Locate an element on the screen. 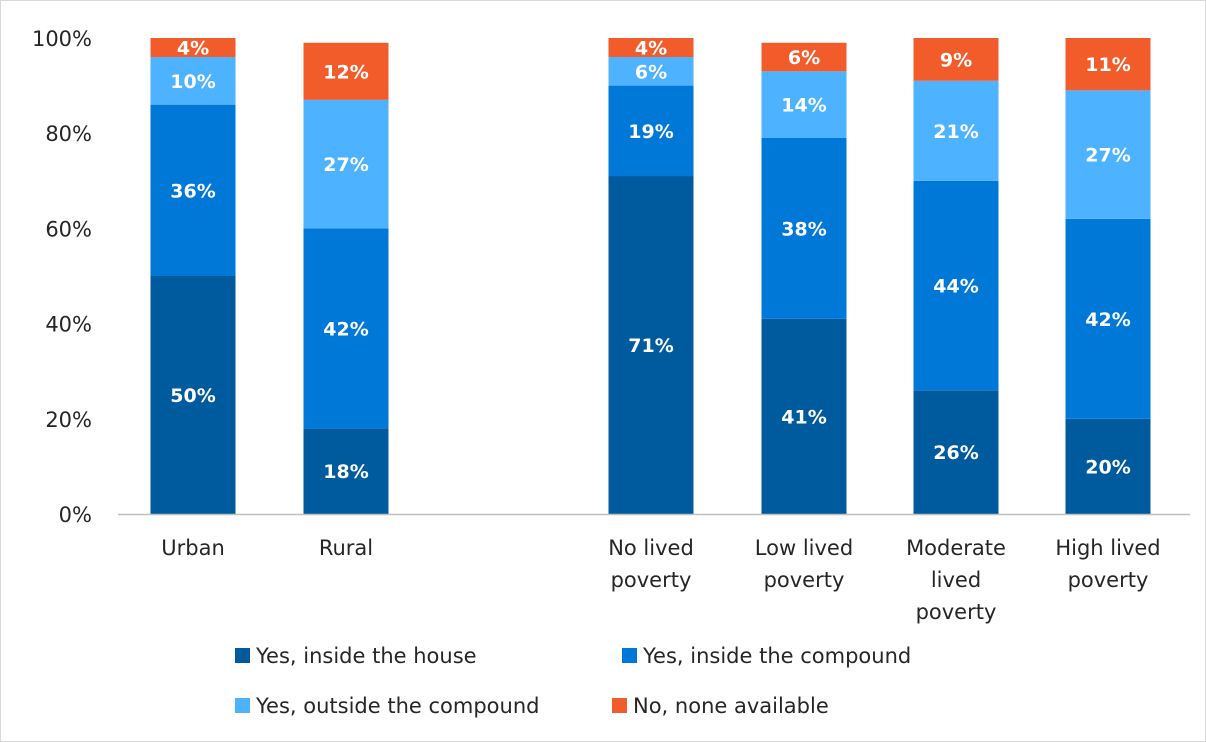 The width and height of the screenshot is (1206, 742). data-label: 19% is located at coordinates (650, 132).